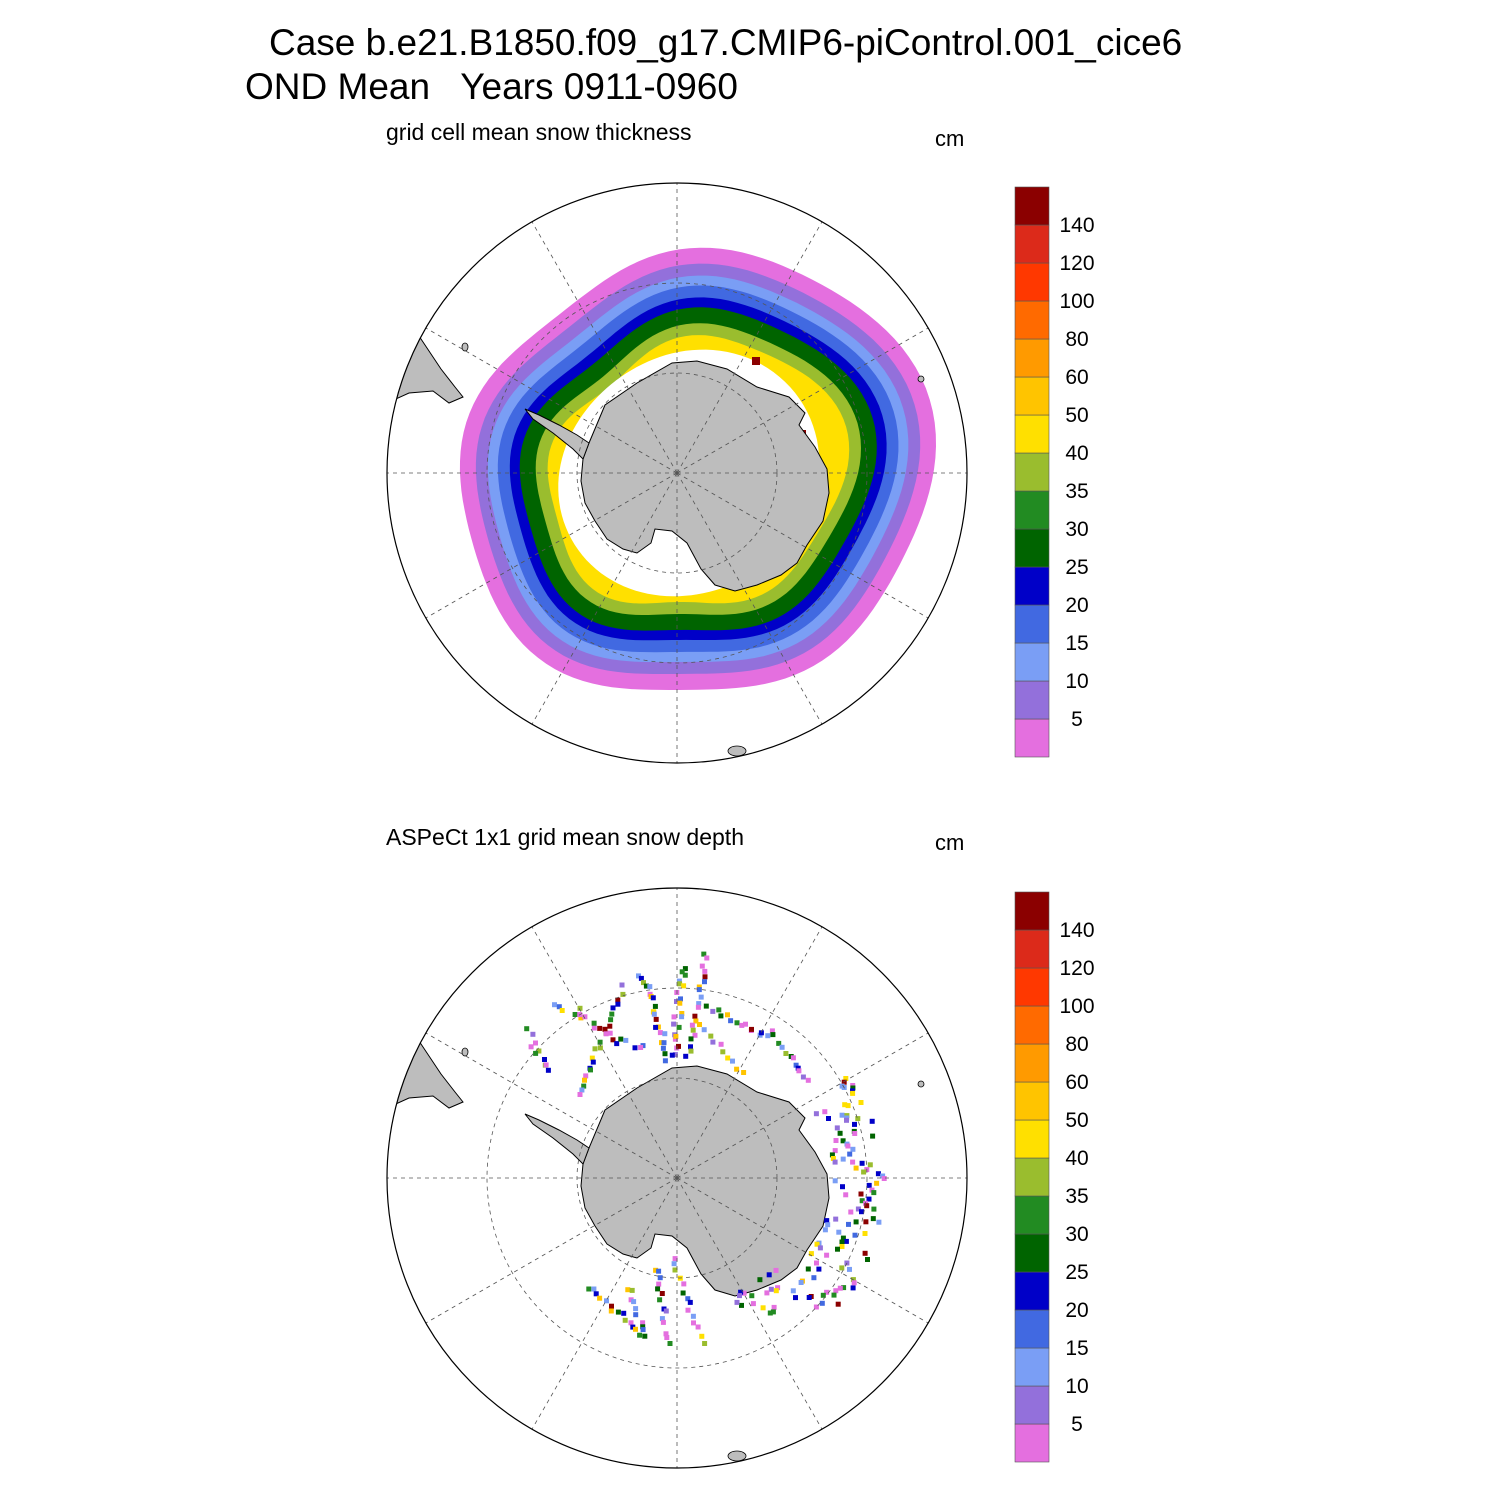 The width and height of the screenshot is (1500, 1500). I want to click on antarctic-peninsula, so click(557, 1139).